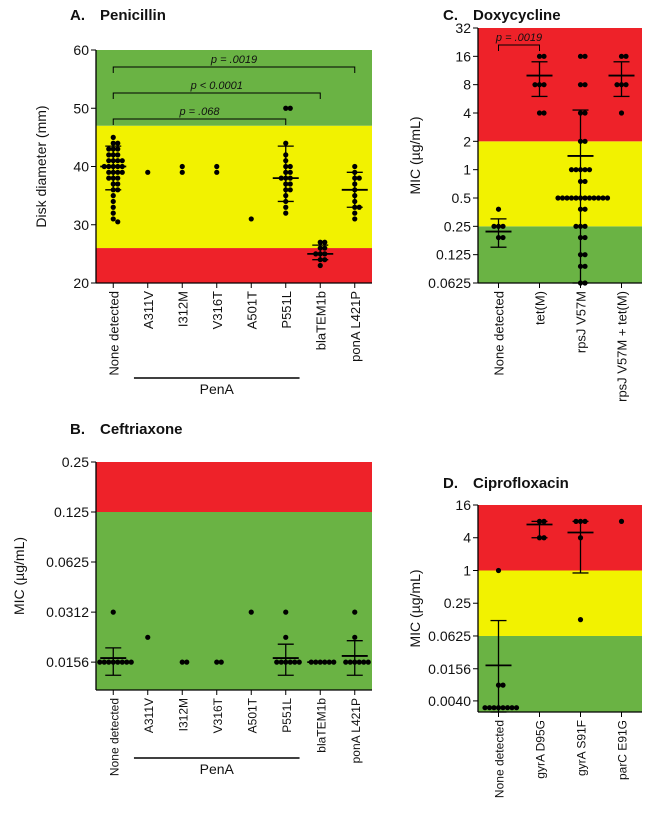 The image size is (652, 815). What do you see at coordinates (321, 725) in the screenshot?
I see `x-tick-label: blaTEM1b` at bounding box center [321, 725].